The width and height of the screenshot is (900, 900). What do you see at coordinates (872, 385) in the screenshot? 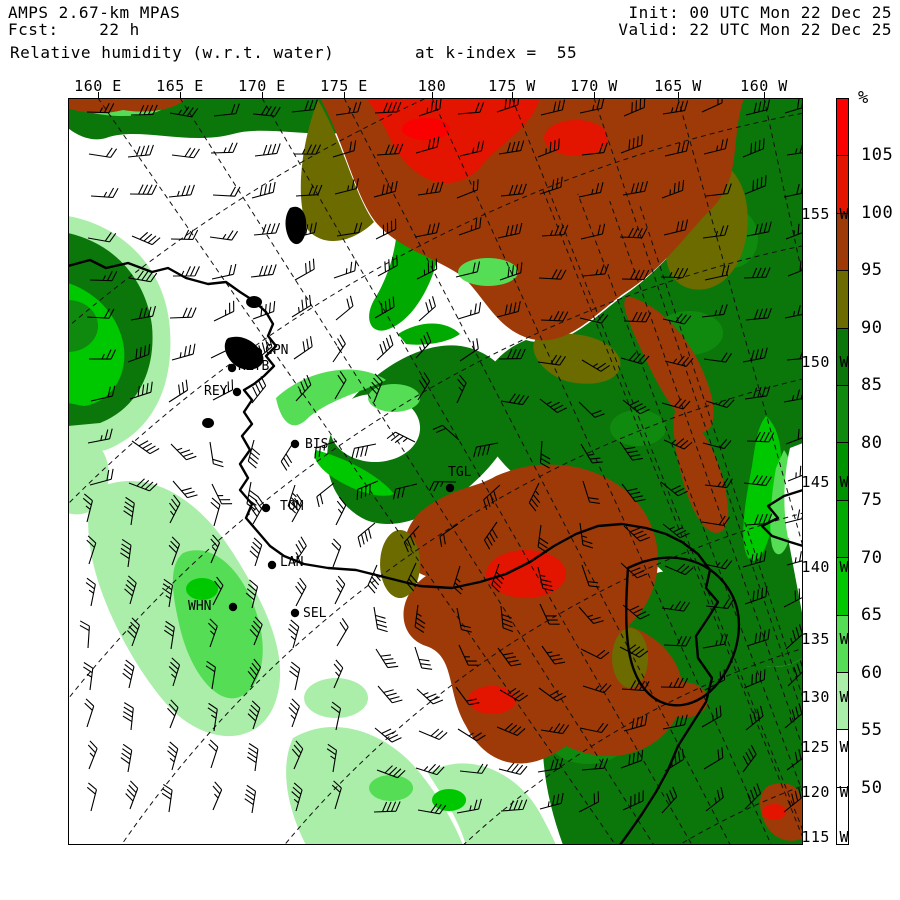
I see `colorbar-tick-label: 85` at bounding box center [872, 385].